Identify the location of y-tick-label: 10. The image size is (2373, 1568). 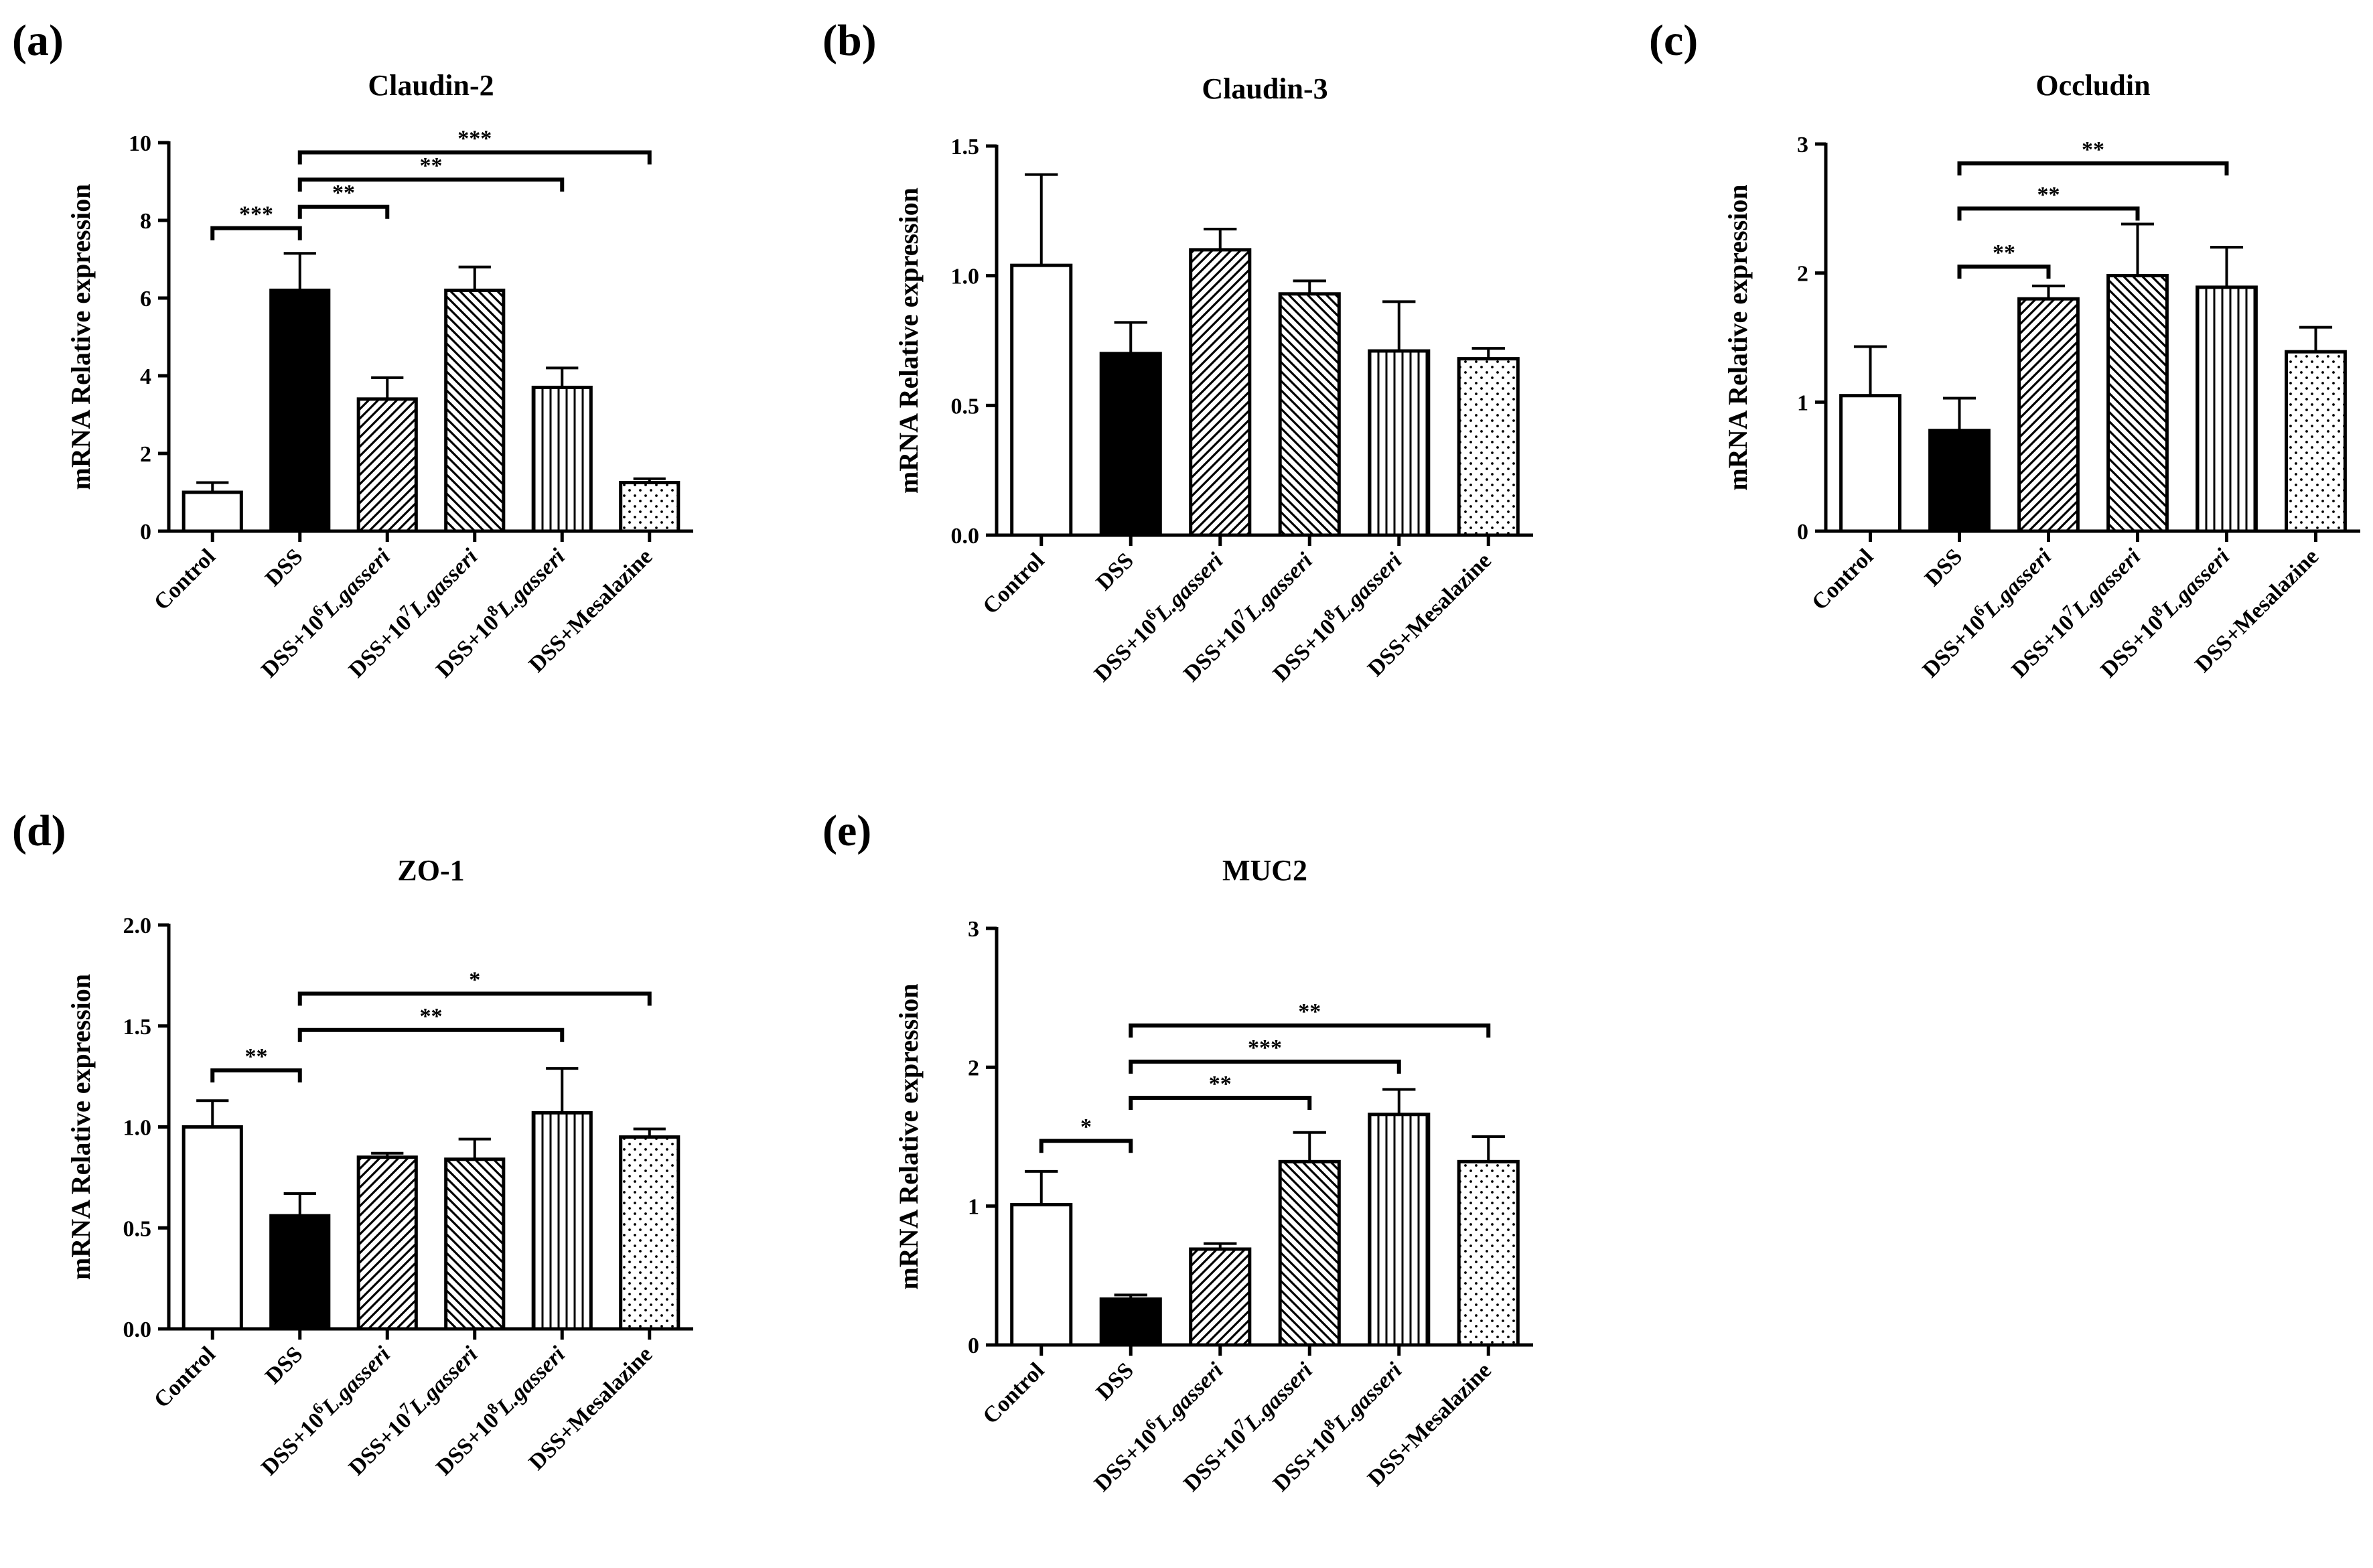
(140, 143).